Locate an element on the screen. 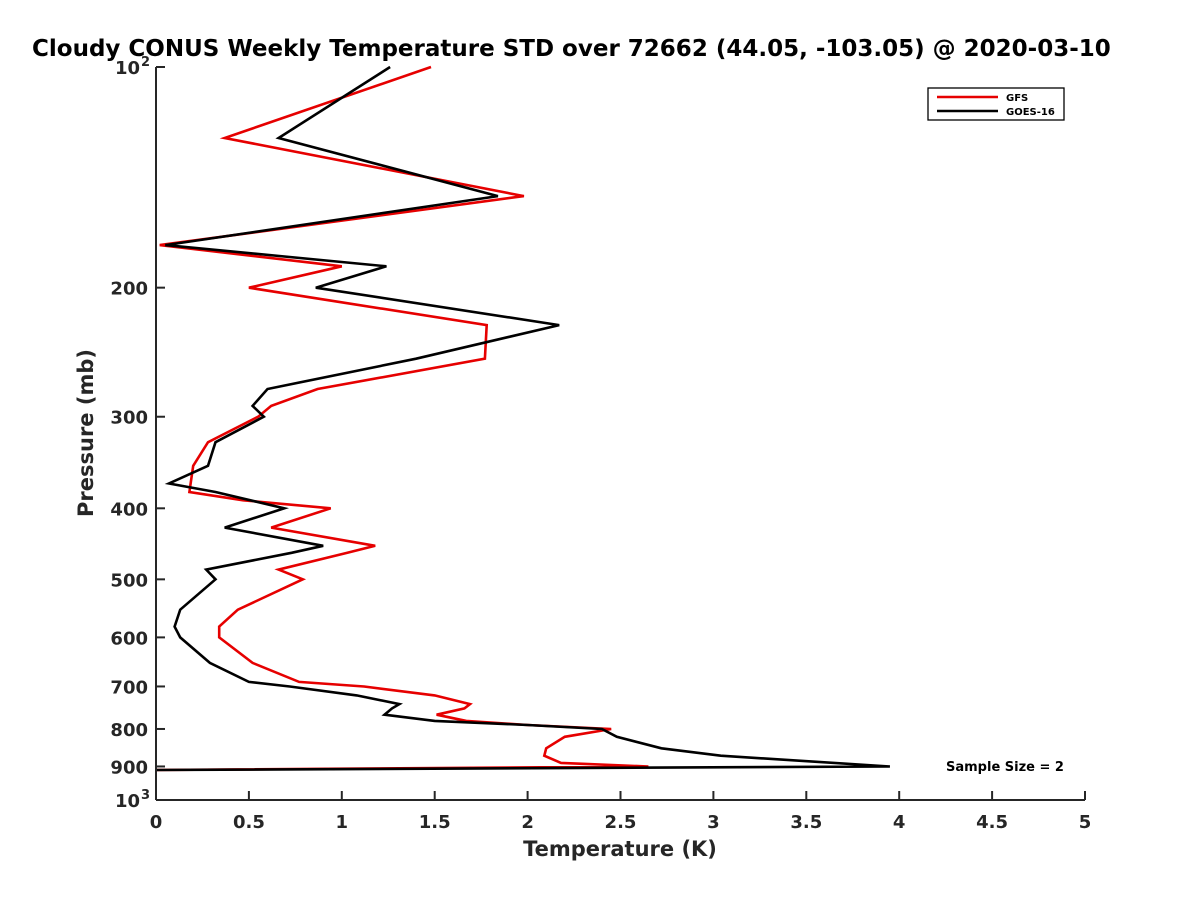 The width and height of the screenshot is (1200, 900). y-tick-label: 800 is located at coordinates (129, 730).